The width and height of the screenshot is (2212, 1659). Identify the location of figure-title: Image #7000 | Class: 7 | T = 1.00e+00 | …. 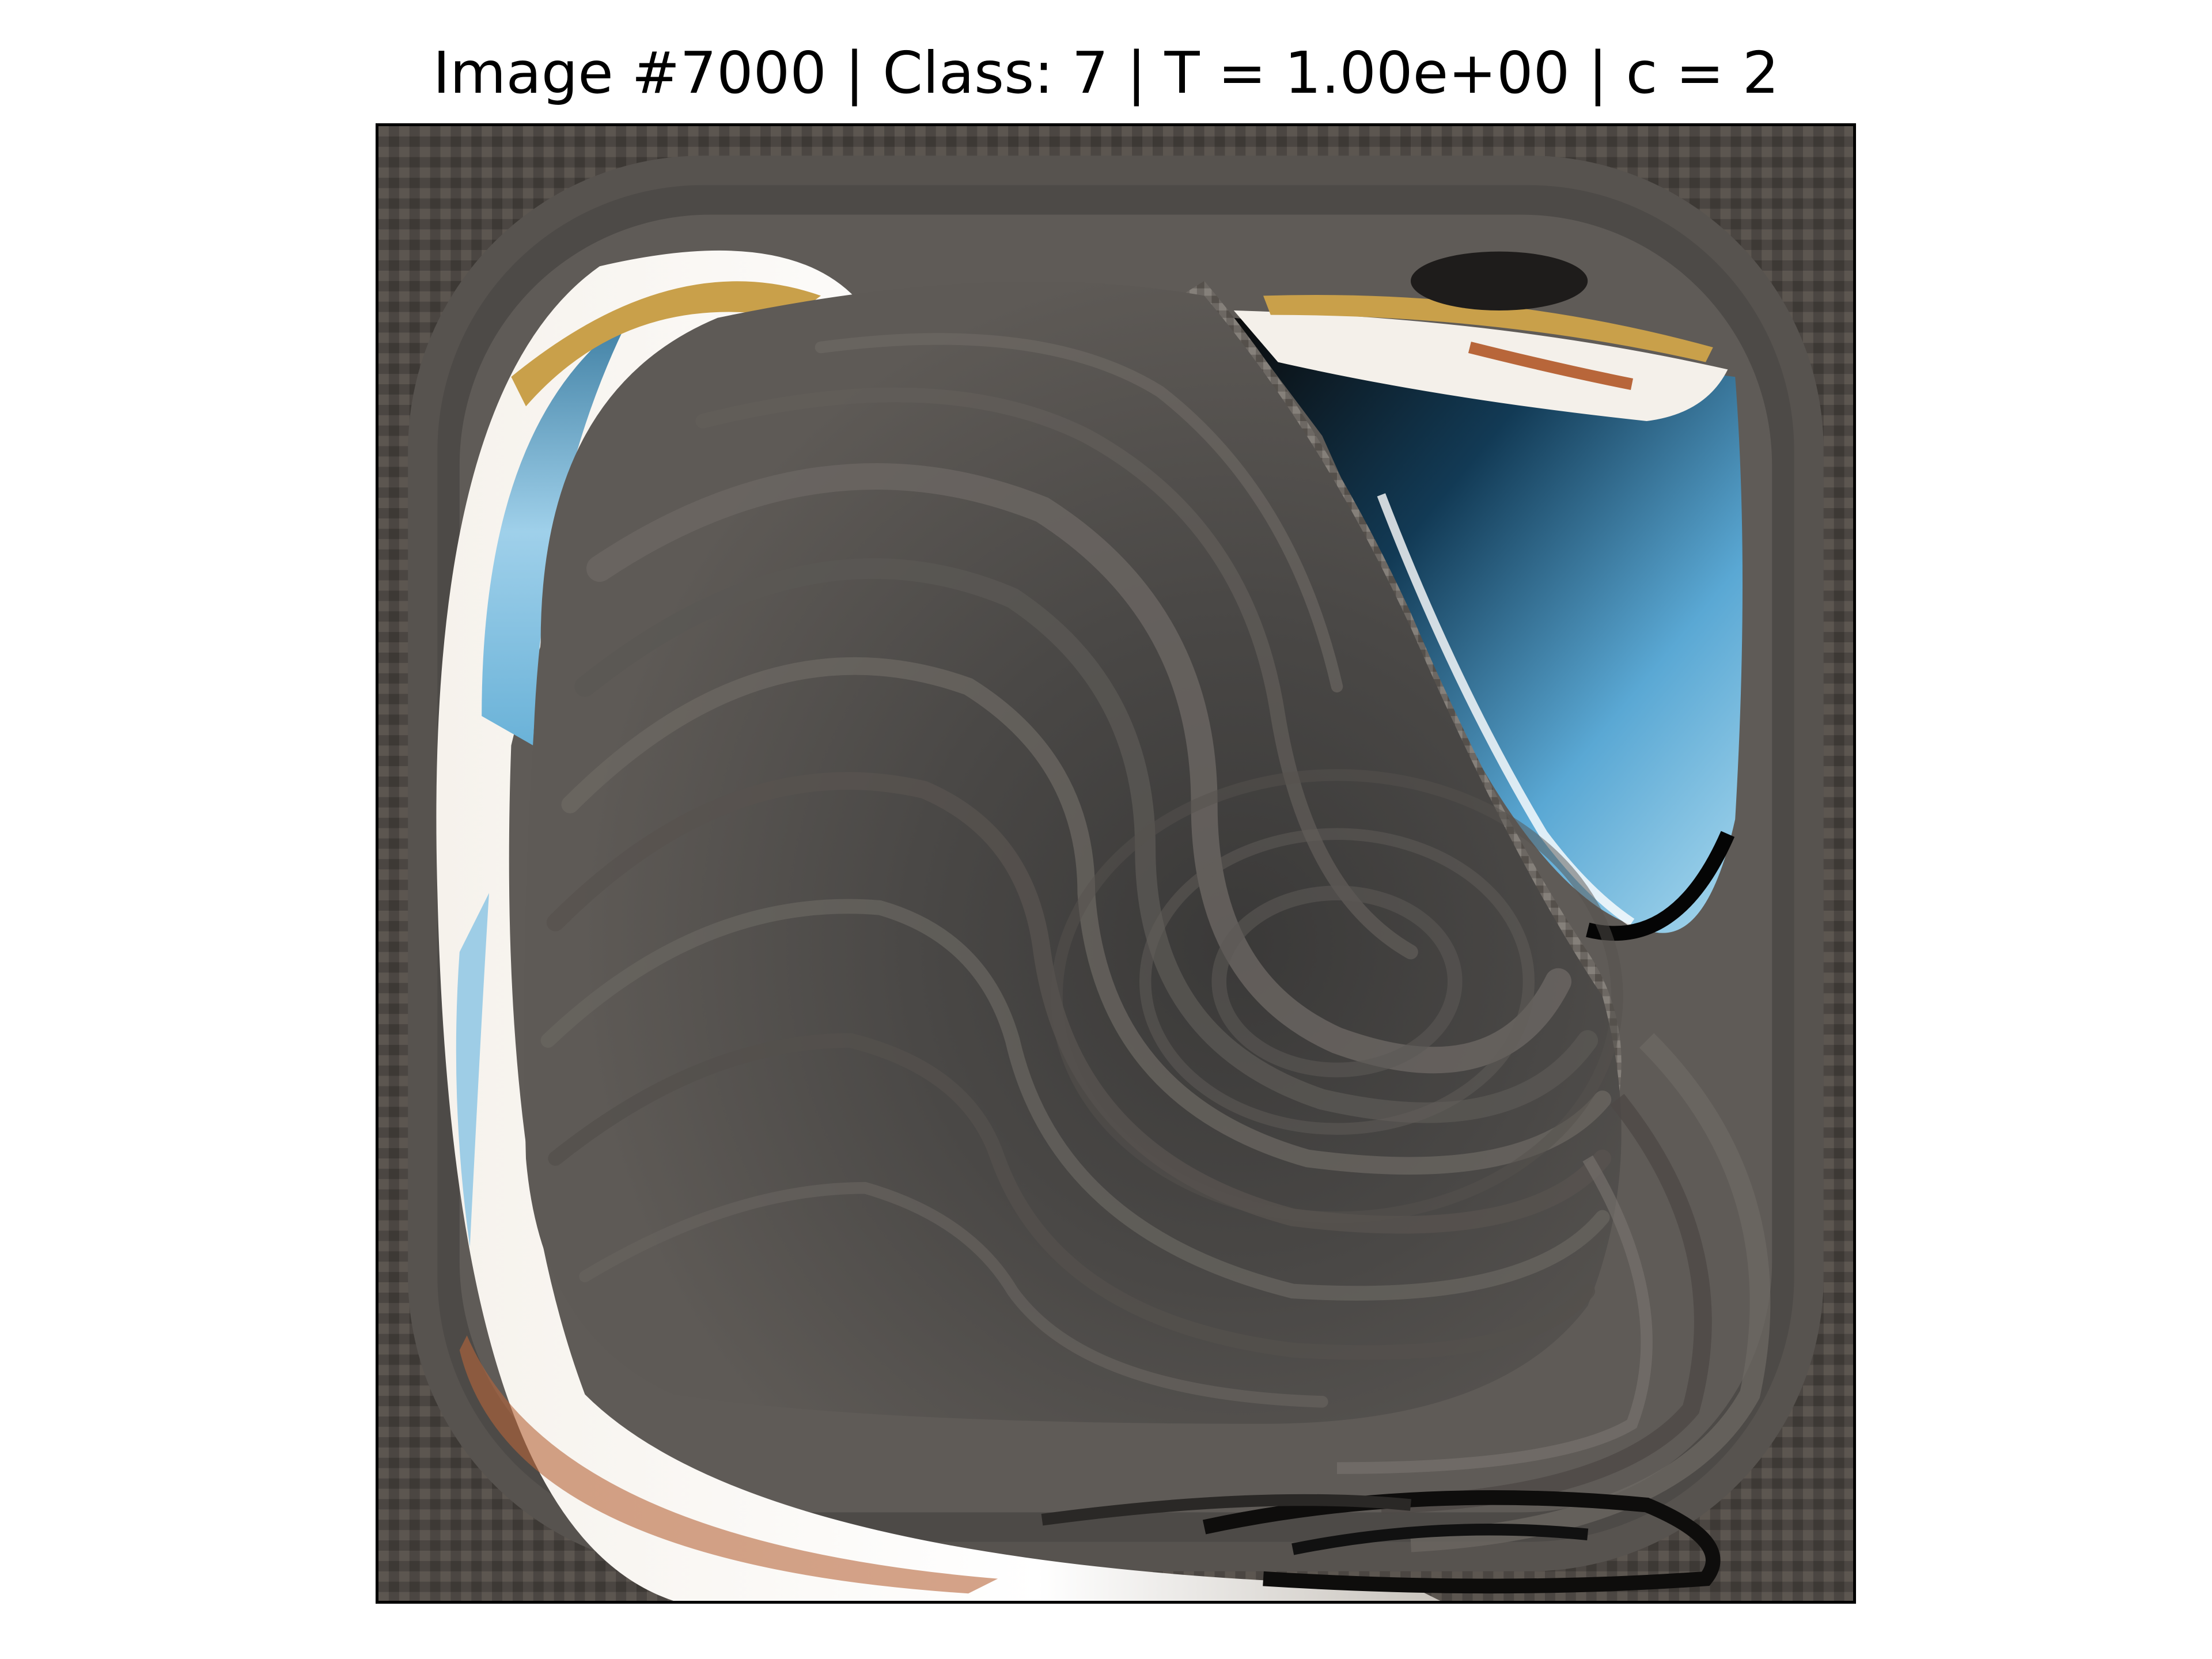
(1106, 73).